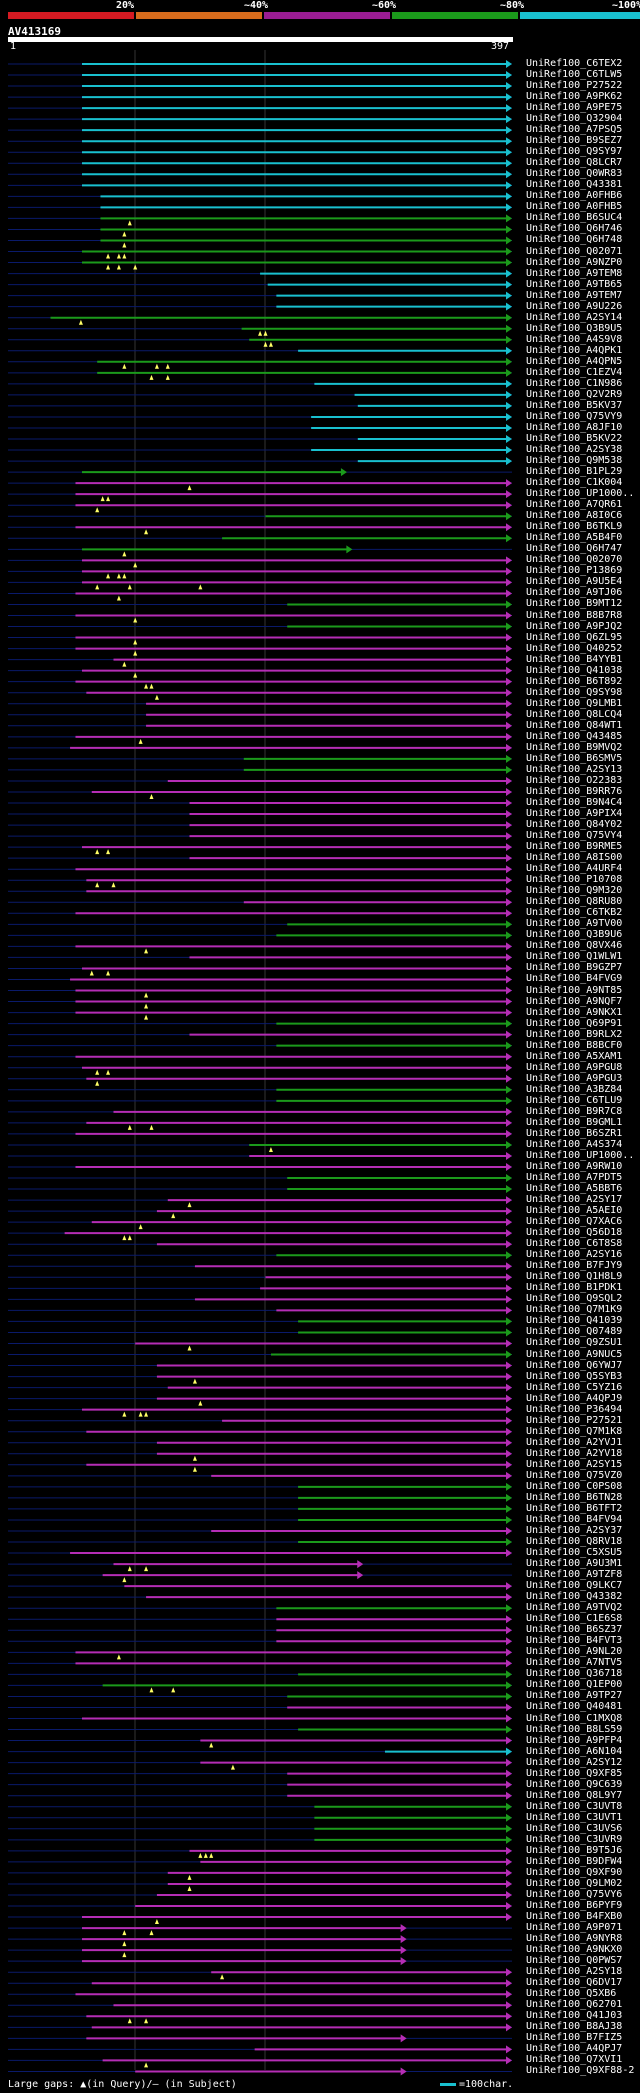  What do you see at coordinates (574, 97) in the screenshot?
I see `hit-label: UniRef100_A9PK62` at bounding box center [574, 97].